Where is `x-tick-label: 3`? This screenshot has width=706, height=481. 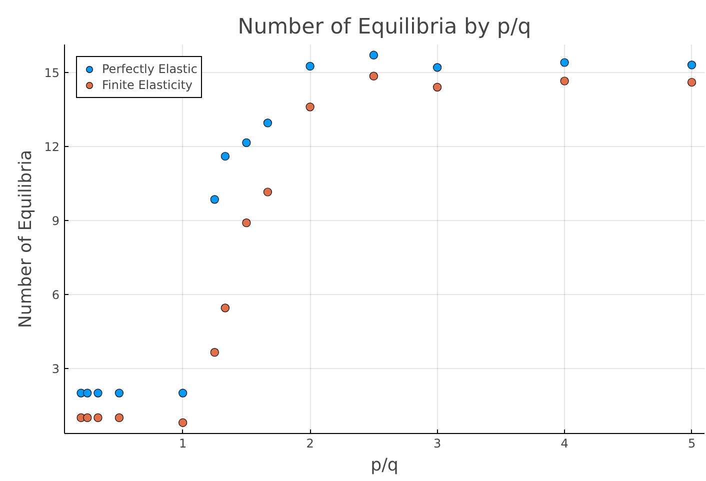
x-tick-label: 3 is located at coordinates (437, 443).